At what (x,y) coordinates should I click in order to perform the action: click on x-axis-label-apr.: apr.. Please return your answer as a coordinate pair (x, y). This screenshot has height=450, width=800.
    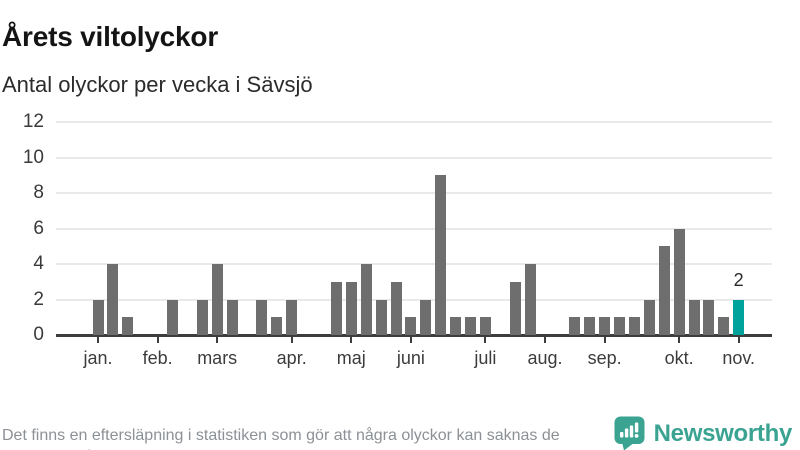
    Looking at the image, I should click on (291, 358).